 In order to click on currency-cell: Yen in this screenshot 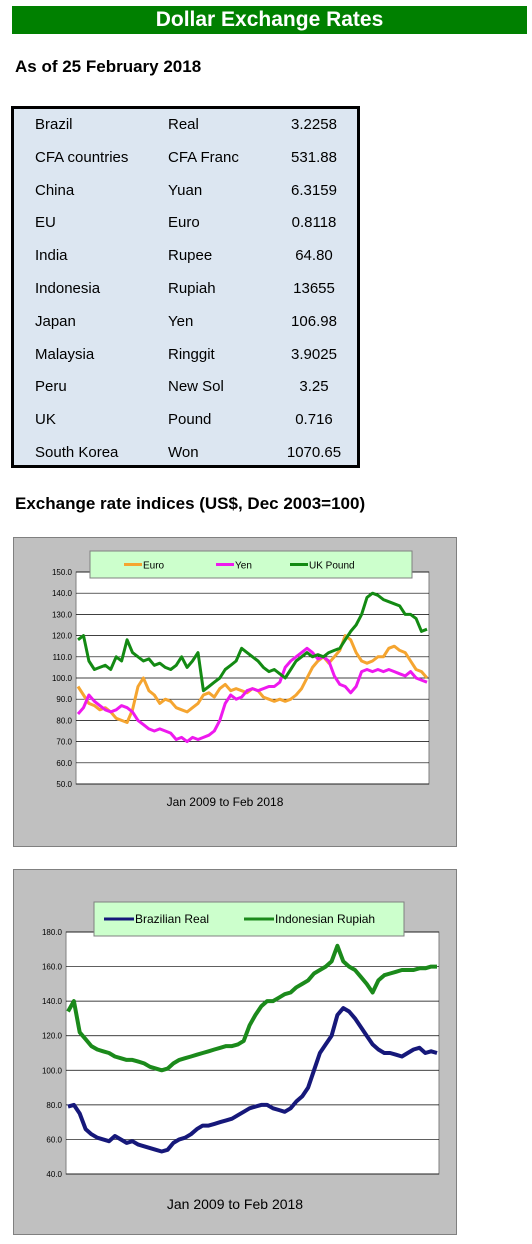, I will do `click(181, 321)`.